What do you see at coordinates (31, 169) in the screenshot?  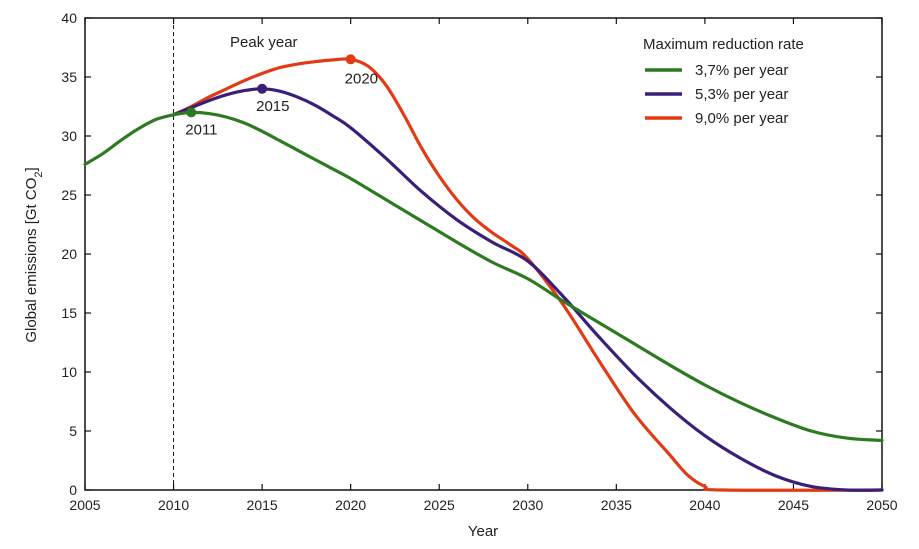 I see `y-axis-label-end: ]` at bounding box center [31, 169].